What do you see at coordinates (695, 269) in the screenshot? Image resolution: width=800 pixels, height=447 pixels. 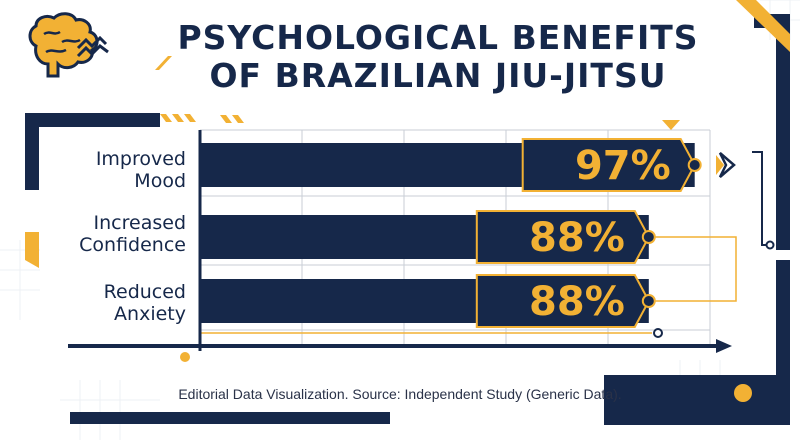 I see `connector-line` at bounding box center [695, 269].